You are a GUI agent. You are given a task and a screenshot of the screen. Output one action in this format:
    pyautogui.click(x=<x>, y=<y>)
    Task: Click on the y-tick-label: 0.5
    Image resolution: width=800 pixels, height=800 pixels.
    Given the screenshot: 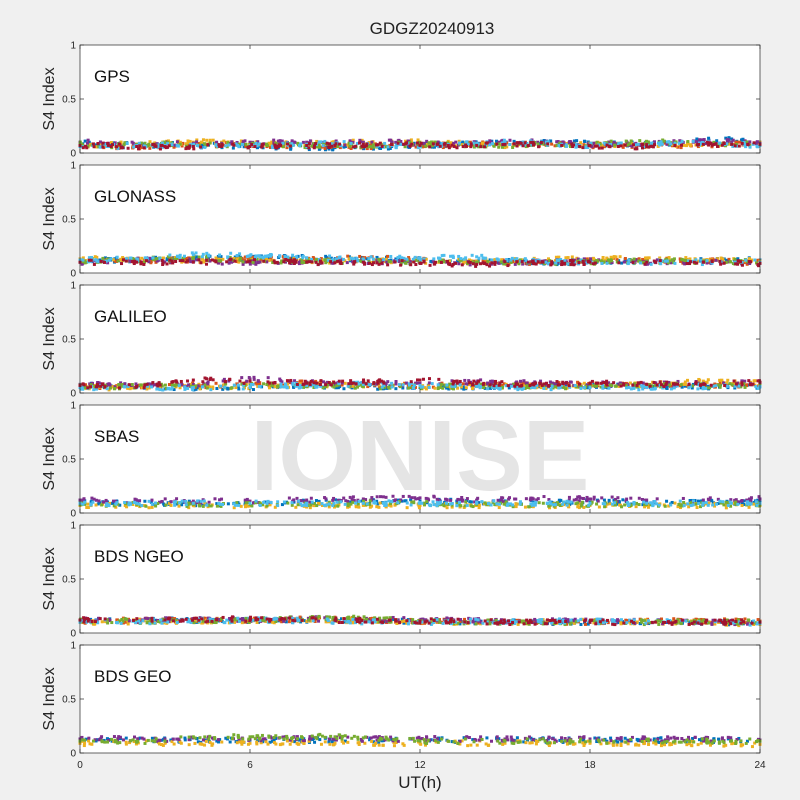 What is the action you would take?
    pyautogui.click(x=69, y=100)
    